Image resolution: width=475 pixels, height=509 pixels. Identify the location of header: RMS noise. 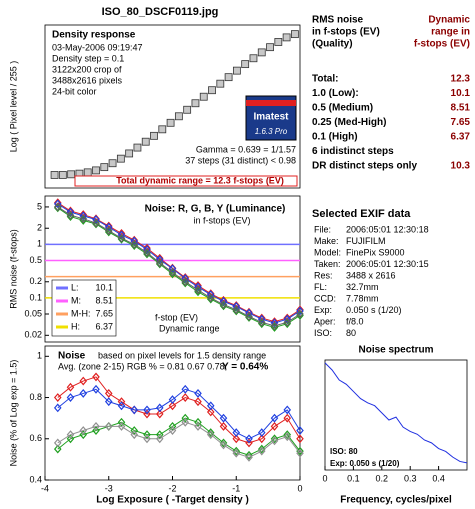
(338, 20).